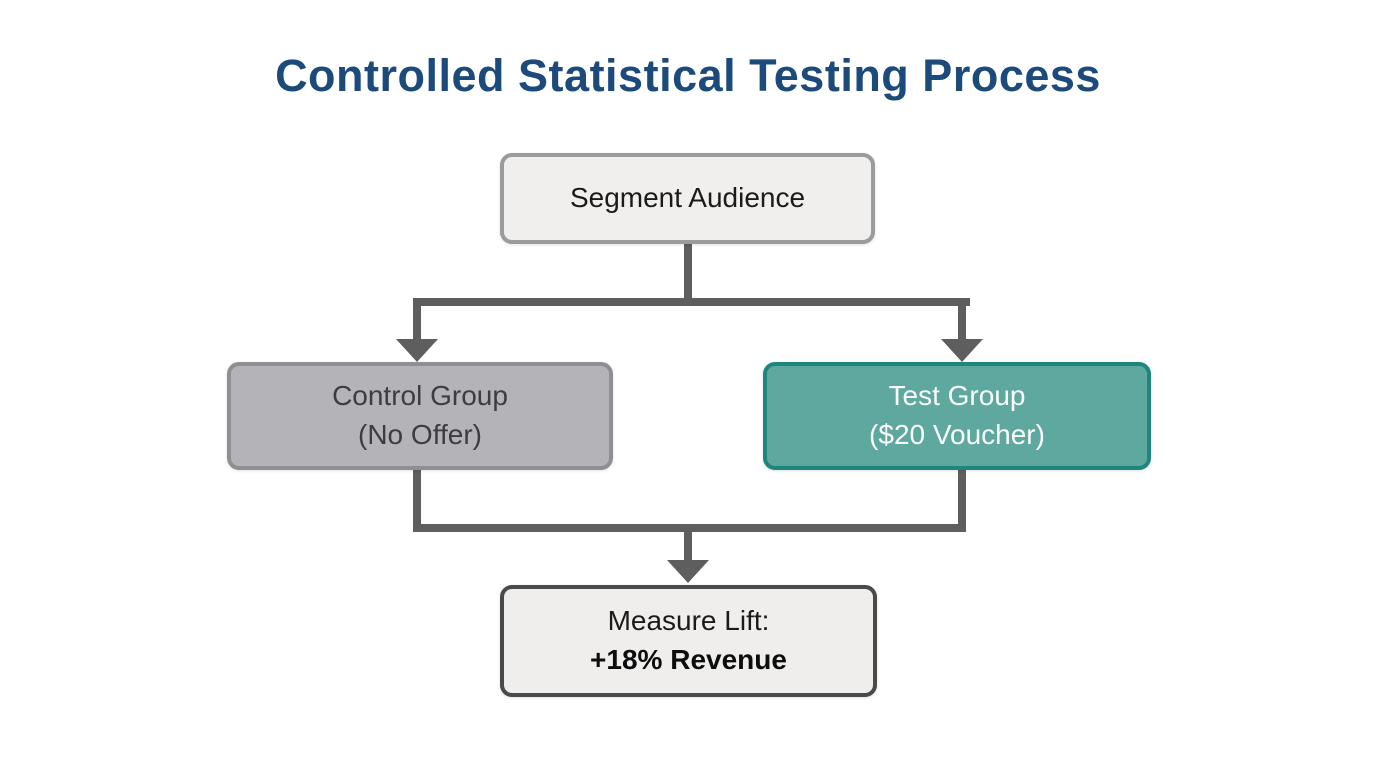 The height and width of the screenshot is (768, 1376). I want to click on connector-drop-to-measure, so click(688, 543).